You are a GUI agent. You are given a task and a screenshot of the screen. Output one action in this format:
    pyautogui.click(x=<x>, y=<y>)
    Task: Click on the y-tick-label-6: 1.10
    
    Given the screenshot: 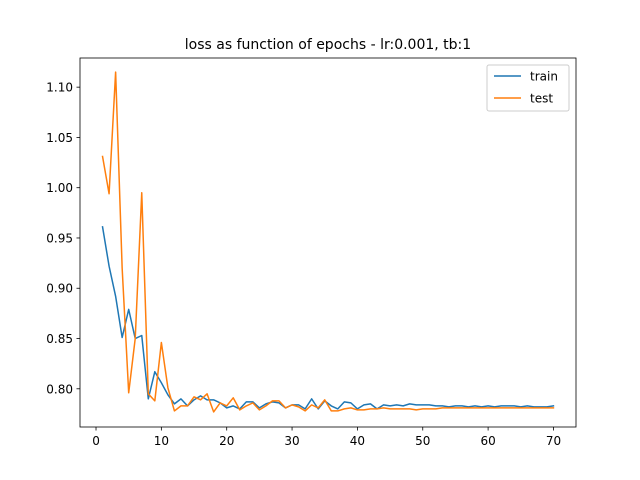 What is the action you would take?
    pyautogui.click(x=59, y=88)
    